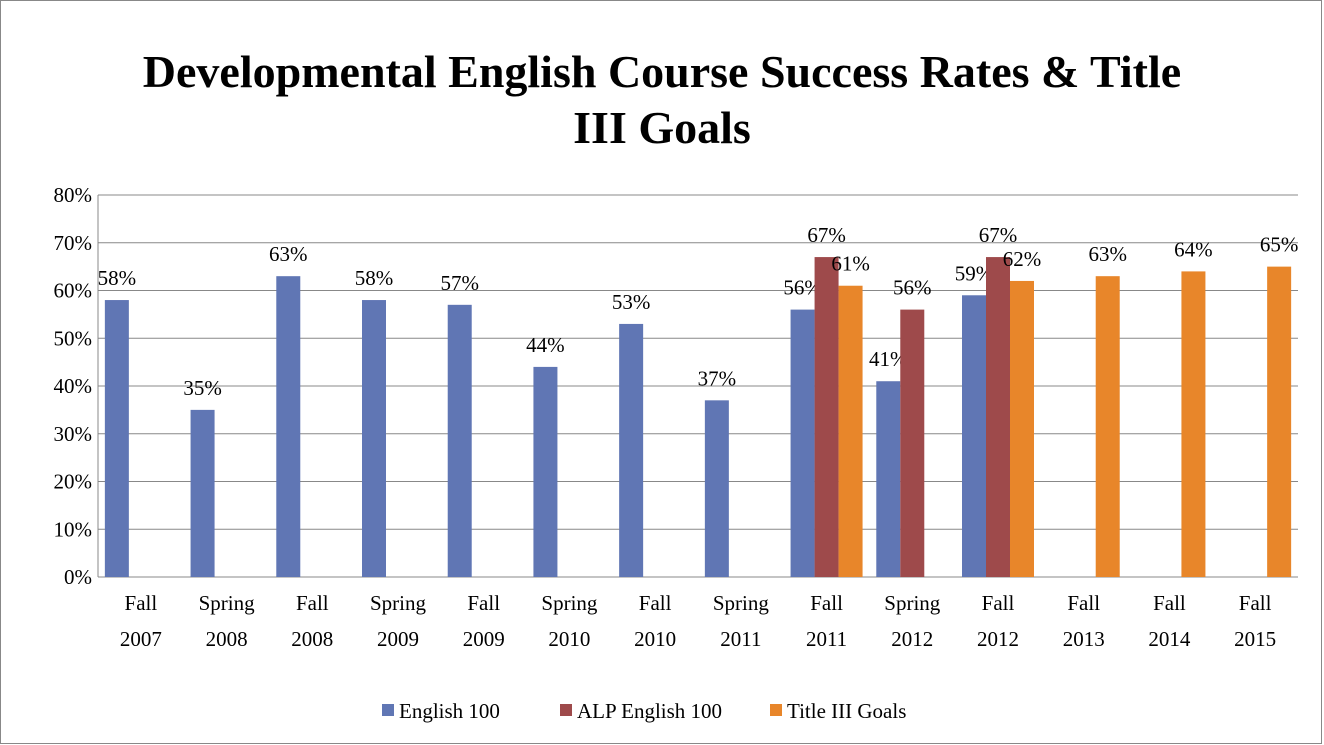 The image size is (1324, 745). What do you see at coordinates (449, 711) in the screenshot?
I see `legend-label: English 100` at bounding box center [449, 711].